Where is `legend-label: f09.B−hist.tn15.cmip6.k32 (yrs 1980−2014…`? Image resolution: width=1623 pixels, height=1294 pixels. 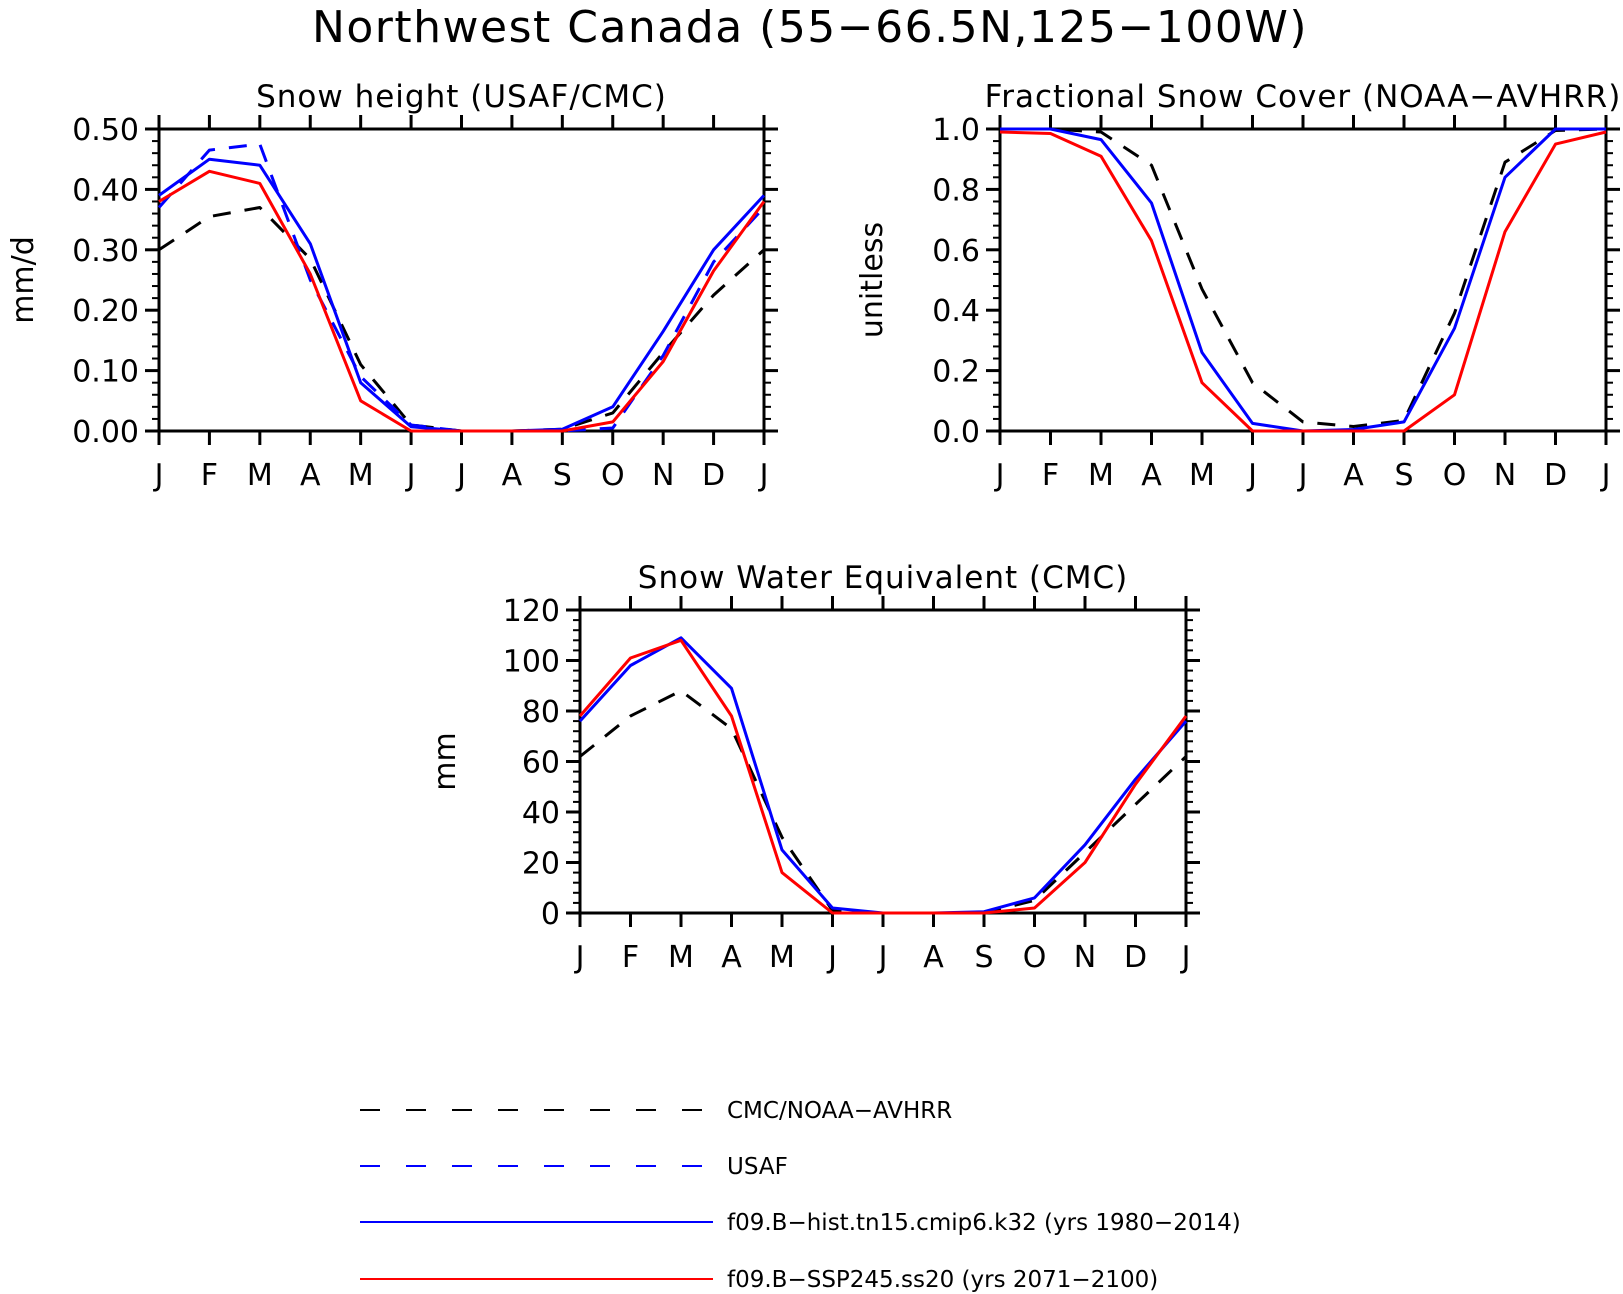 legend-label: f09.B−hist.tn15.cmip6.k32 (yrs 1980−2014… is located at coordinates (984, 1223).